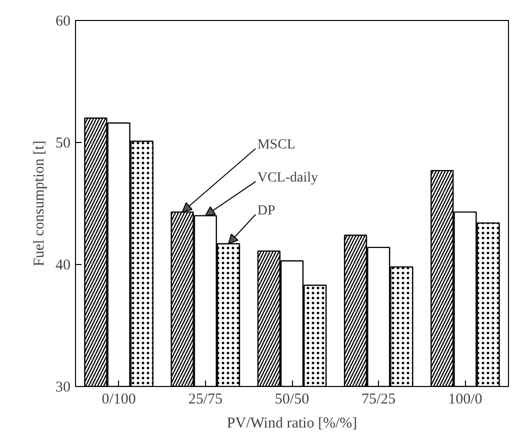 Image resolution: width=512 pixels, height=434 pixels. Describe the element at coordinates (292, 400) in the screenshot. I see `x-tick-label: 50/50` at that location.